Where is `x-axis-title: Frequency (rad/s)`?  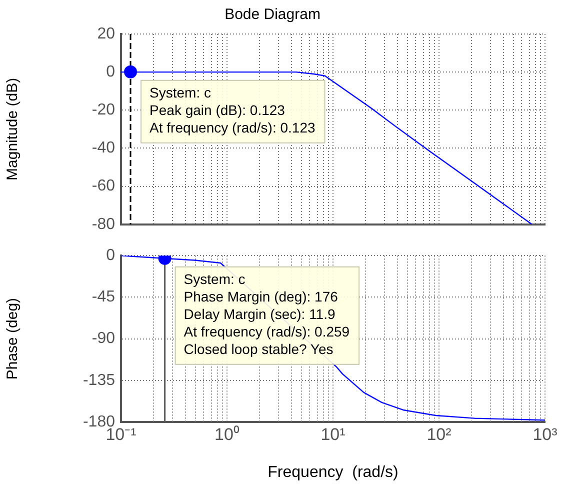
x-axis-title: Frequency (rad/s) is located at coordinates (333, 472).